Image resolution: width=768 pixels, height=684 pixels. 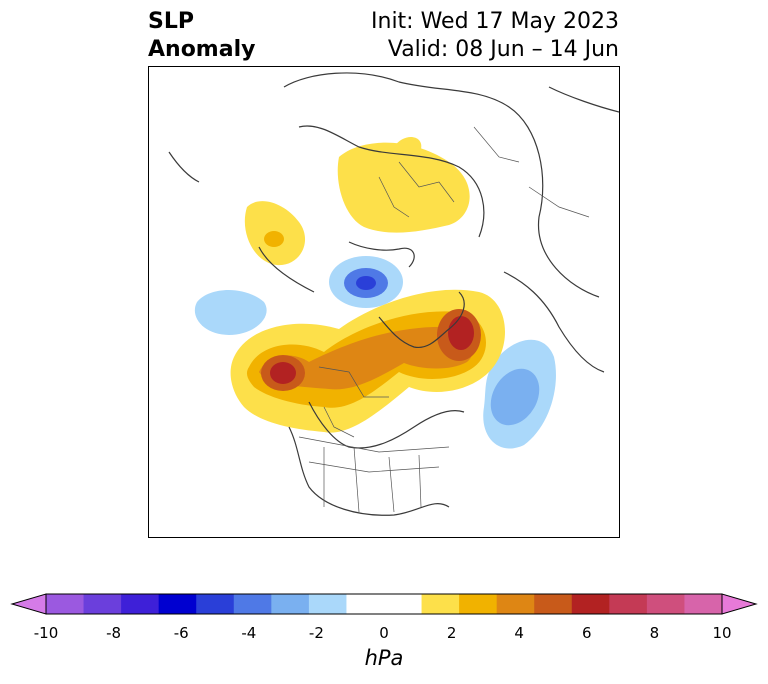 What do you see at coordinates (181, 633) in the screenshot?
I see `colorbar-tick-label: -6` at bounding box center [181, 633].